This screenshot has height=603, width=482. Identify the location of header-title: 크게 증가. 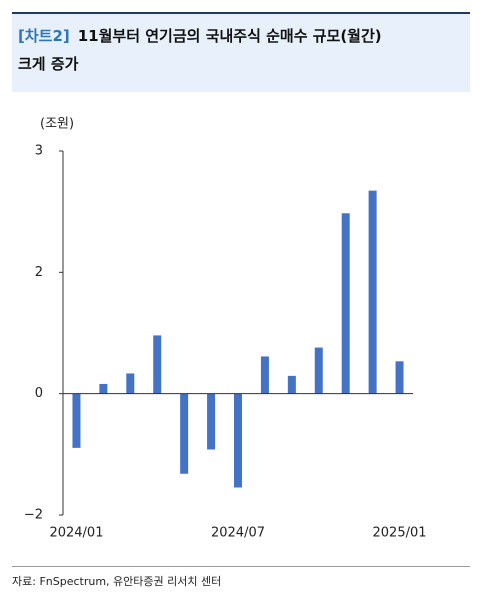
(48, 64).